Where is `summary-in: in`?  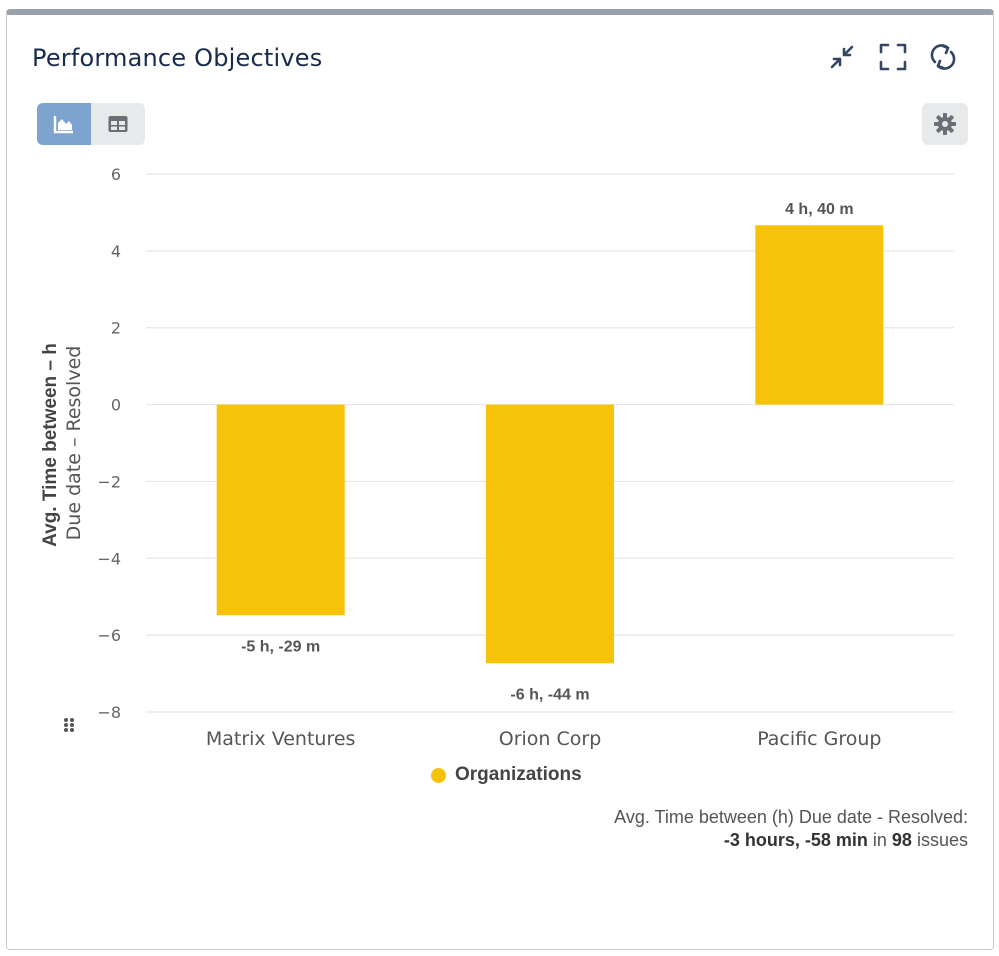 summary-in: in is located at coordinates (879, 840).